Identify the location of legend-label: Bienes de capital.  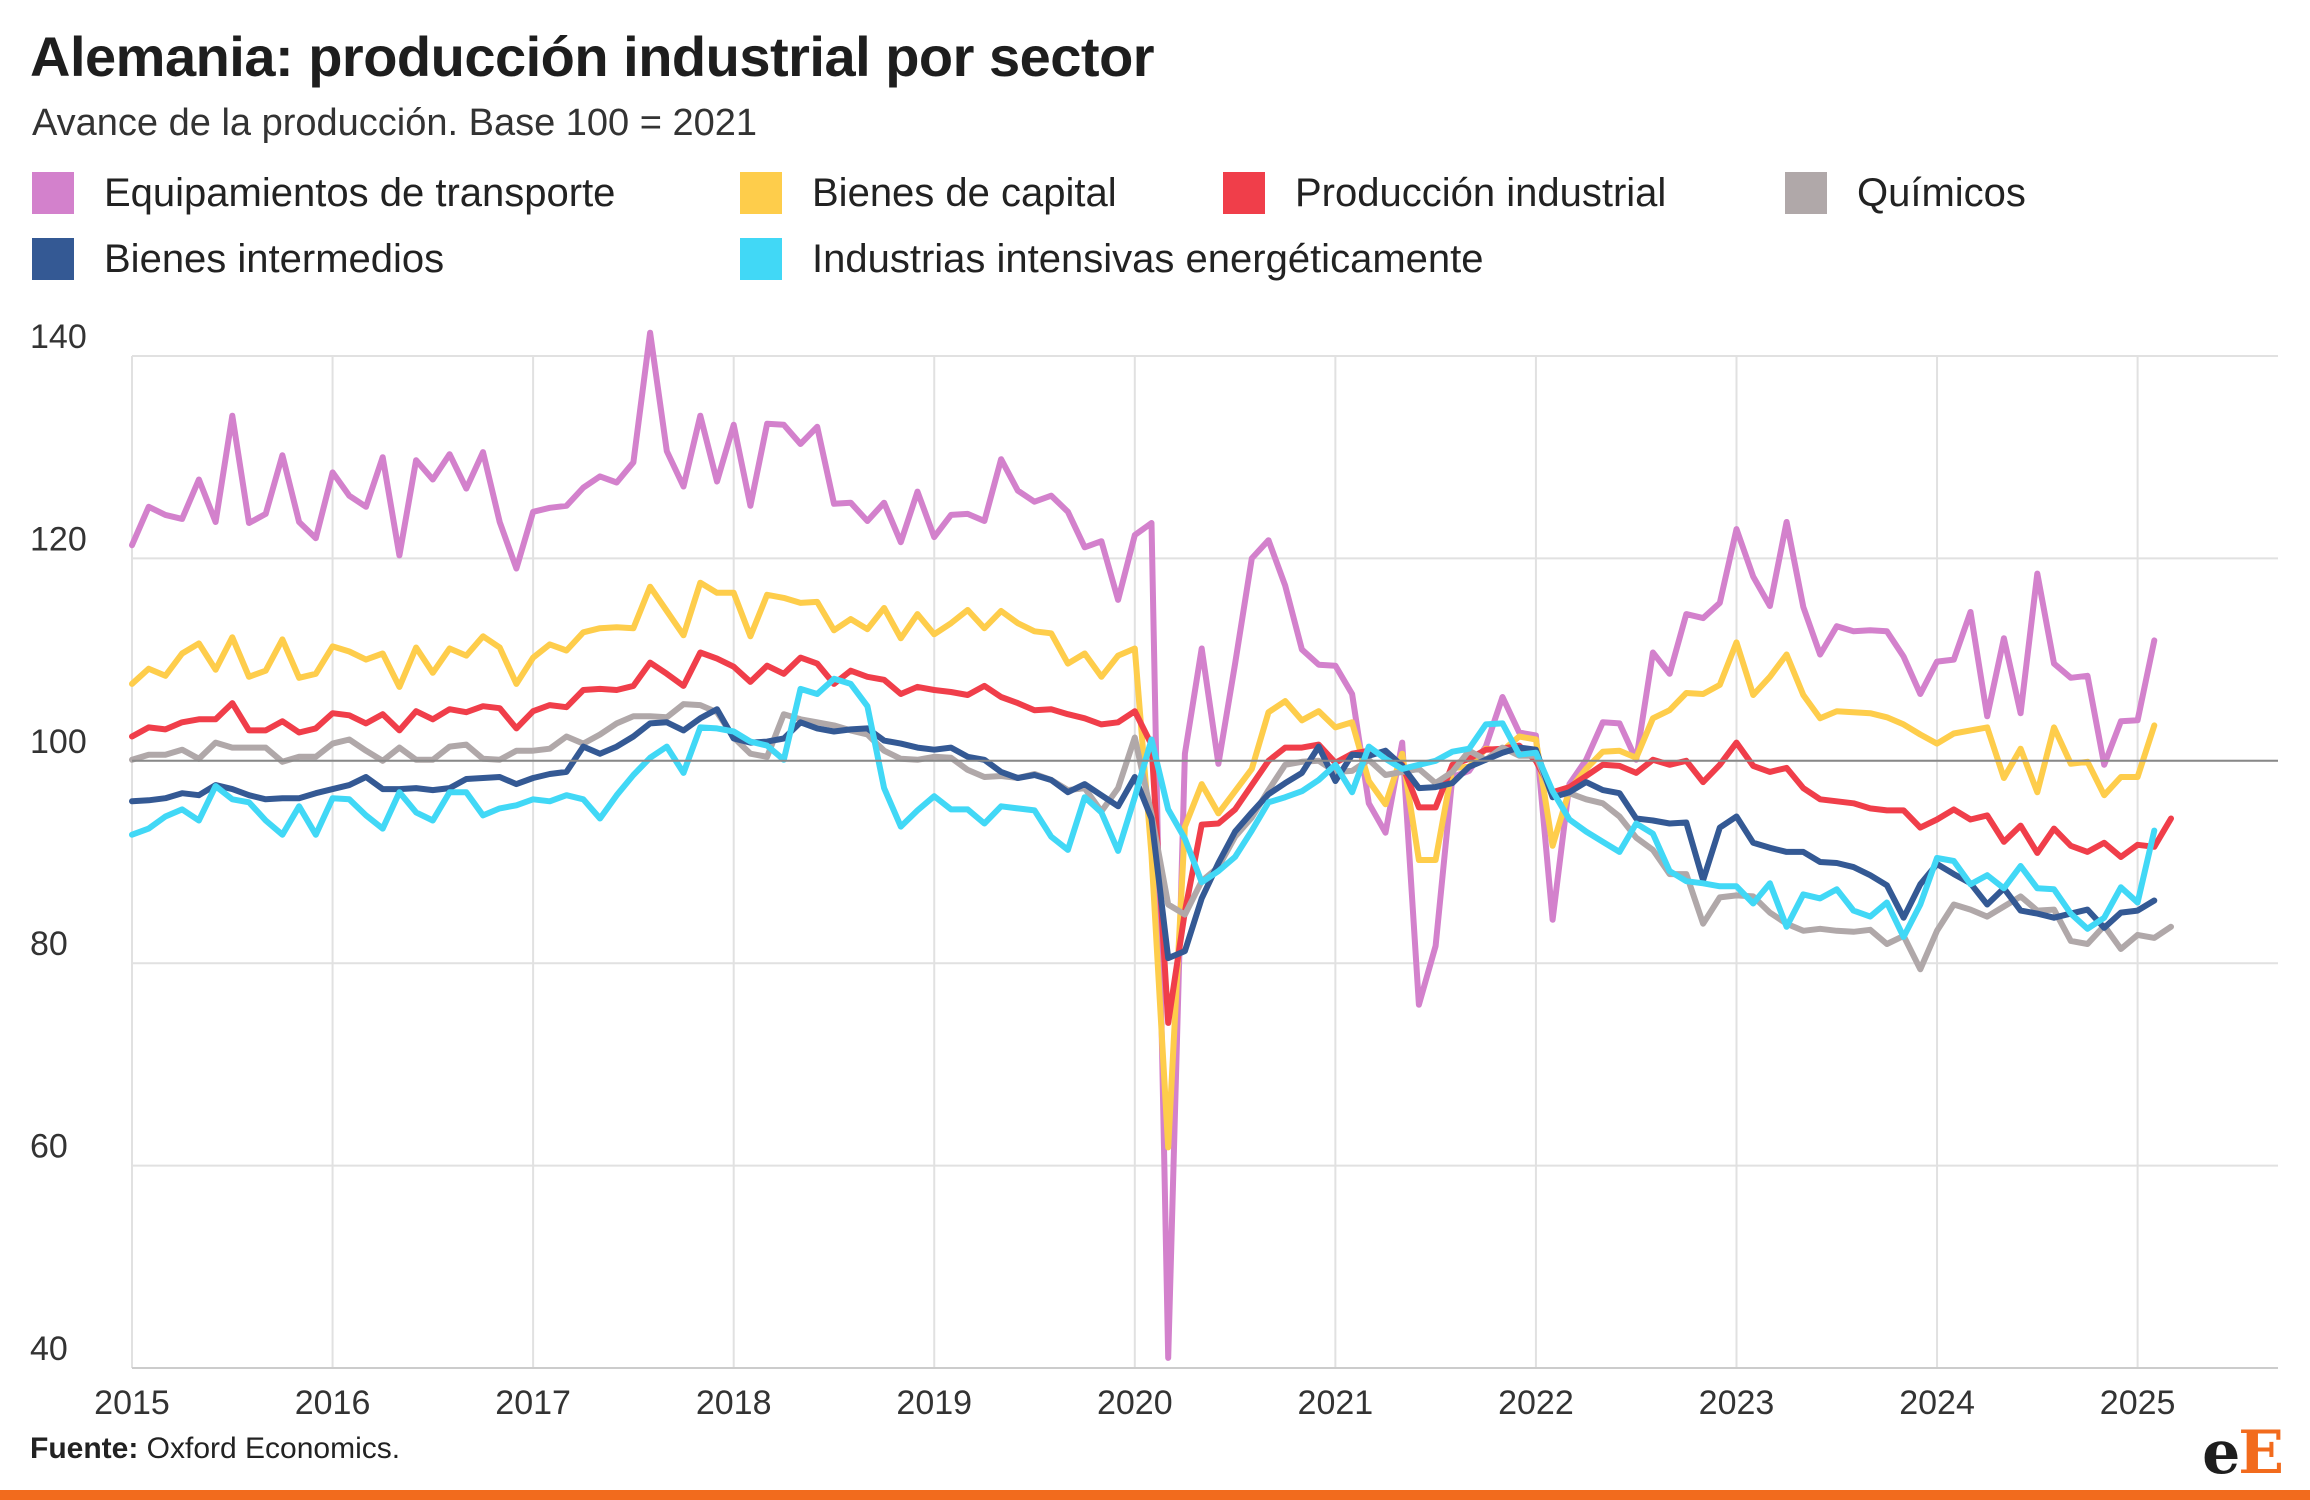
(964, 192).